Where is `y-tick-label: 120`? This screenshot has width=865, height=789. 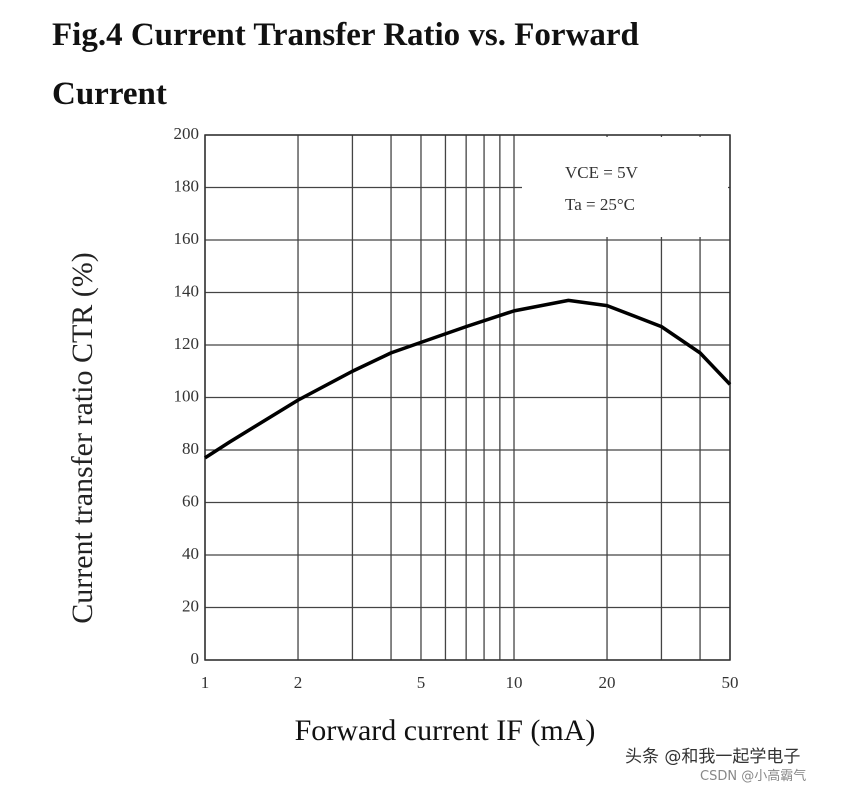
y-tick-label: 120 is located at coordinates (187, 343).